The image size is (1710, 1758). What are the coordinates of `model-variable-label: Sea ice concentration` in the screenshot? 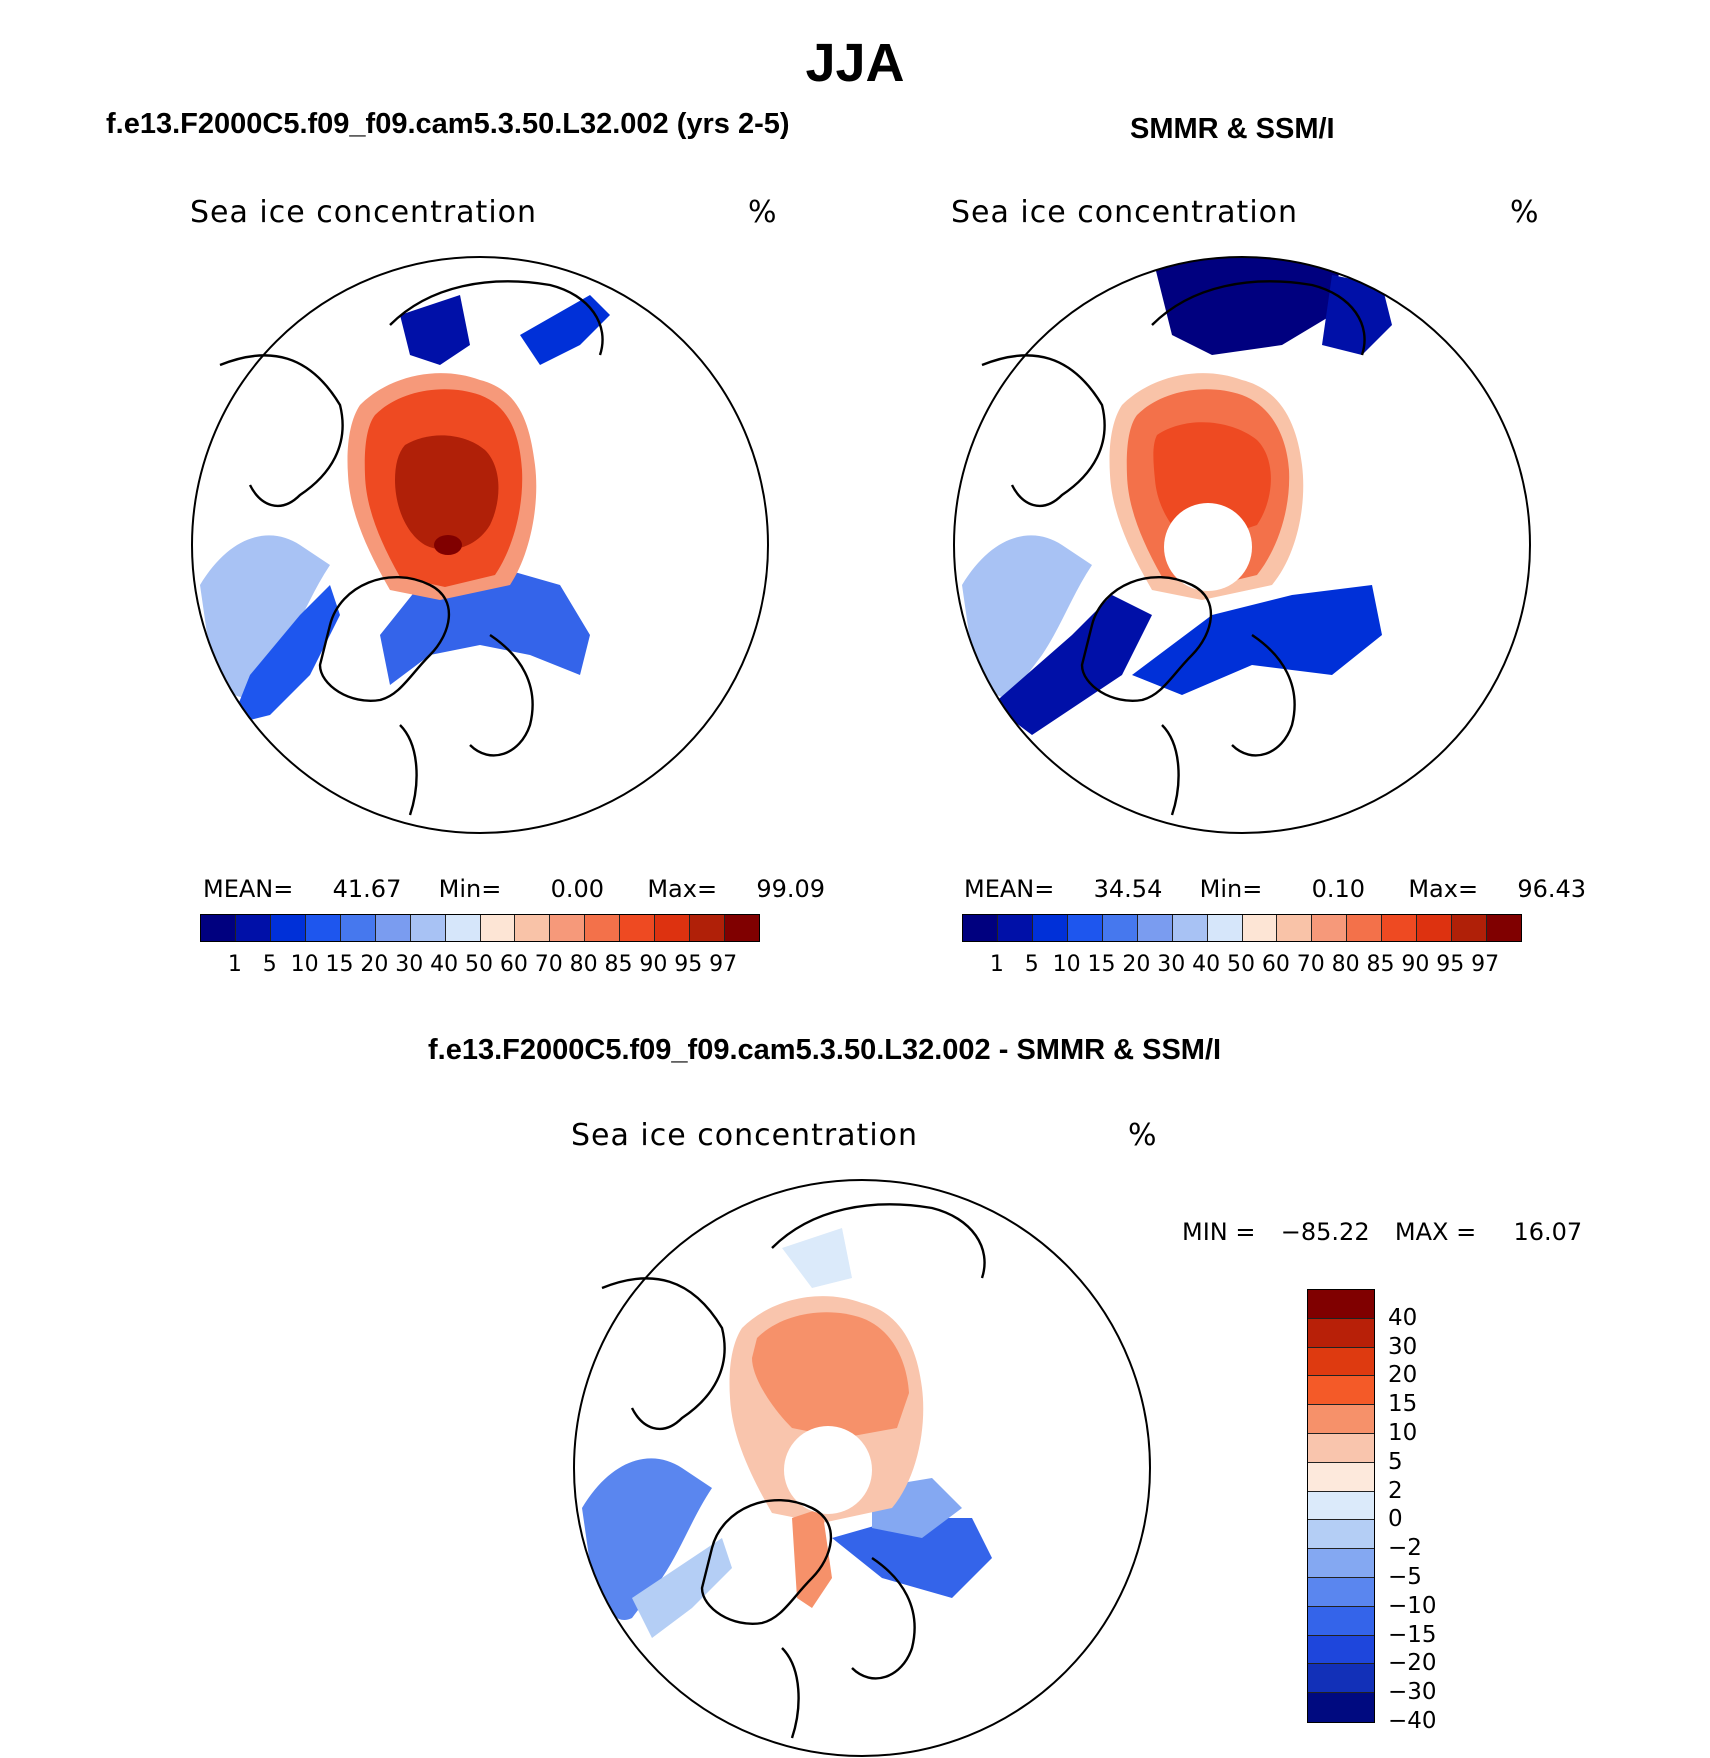 It's located at (364, 212).